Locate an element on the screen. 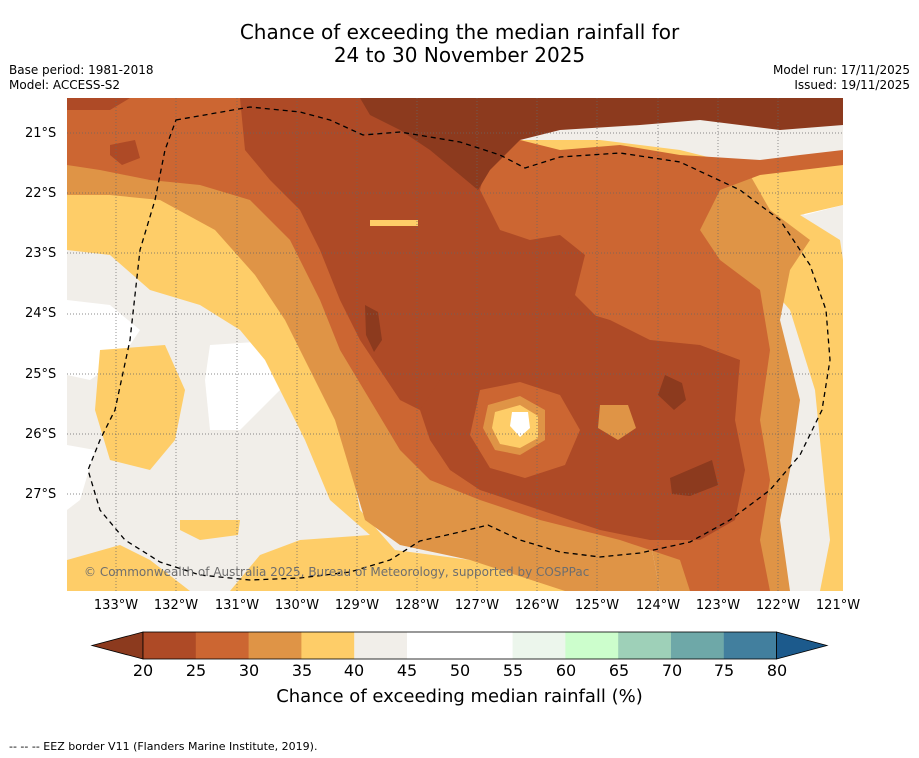 The height and width of the screenshot is (758, 919). lon-tick: 129°W is located at coordinates (357, 605).